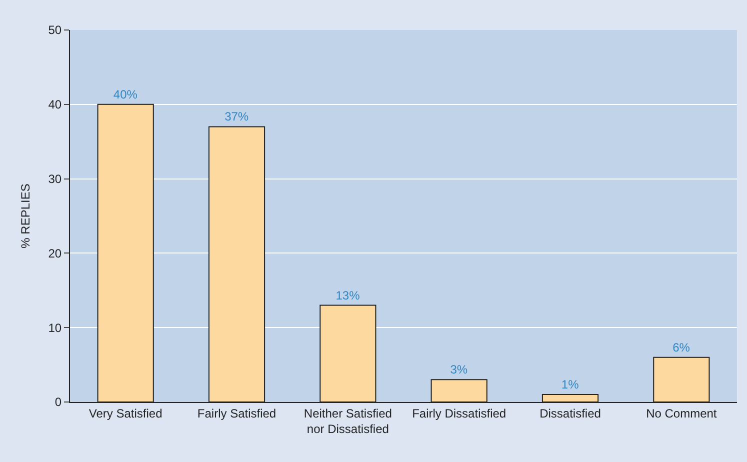 This screenshot has width=747, height=462. What do you see at coordinates (25, 216) in the screenshot?
I see `y-axis-title: % REPLIES` at bounding box center [25, 216].